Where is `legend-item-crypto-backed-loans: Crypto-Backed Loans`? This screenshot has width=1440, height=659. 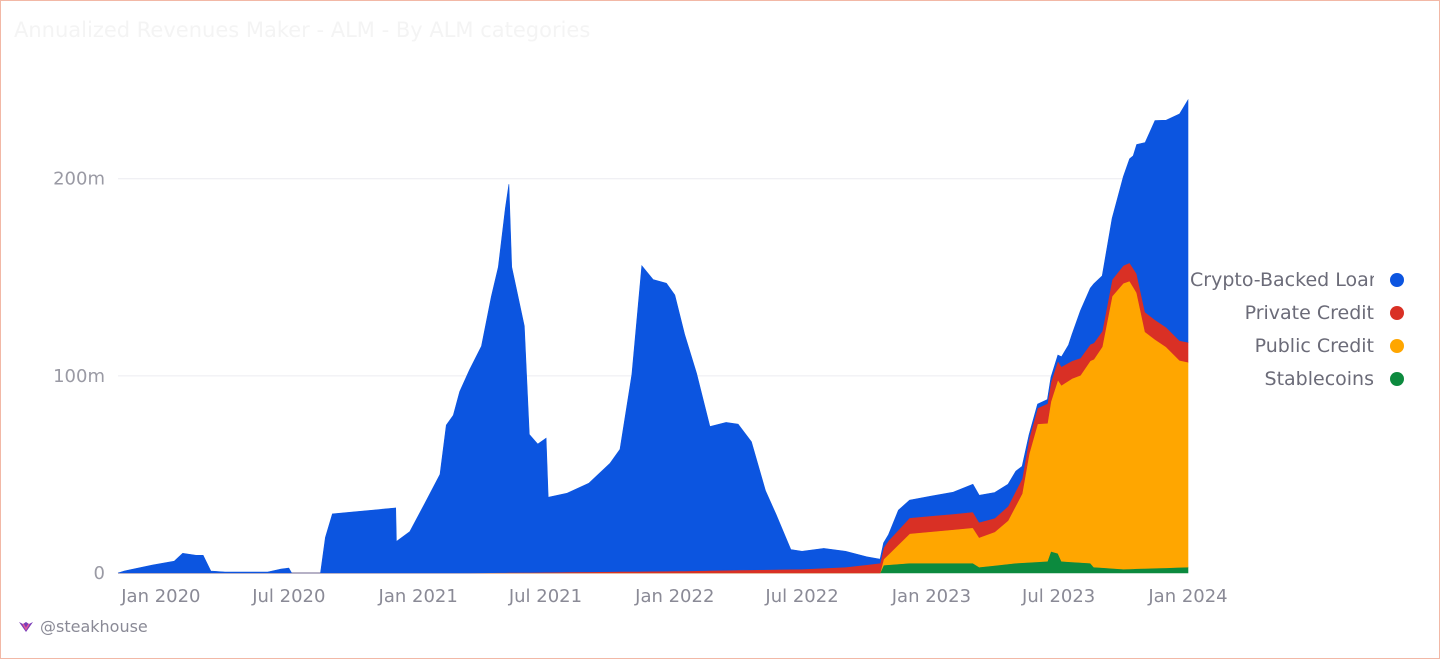
legend-item-crypto-backed-loans: Crypto-Backed Loans is located at coordinates (1300, 282).